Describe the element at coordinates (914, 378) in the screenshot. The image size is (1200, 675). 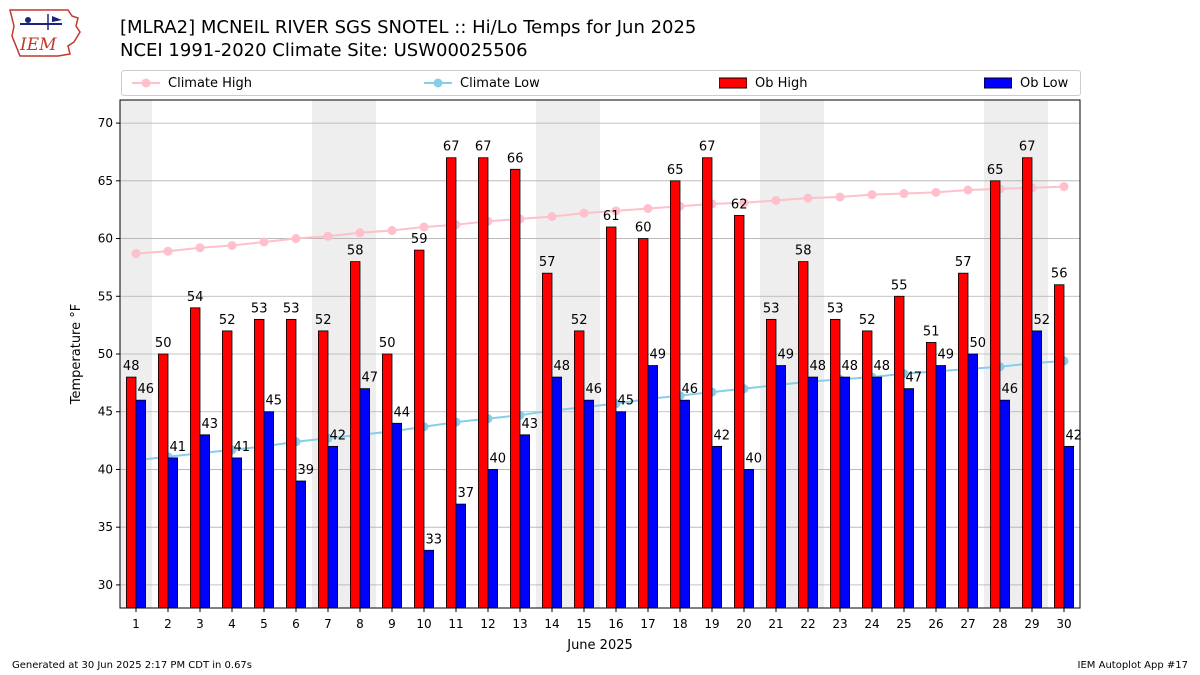
I see `ob-low-label: 47` at that location.